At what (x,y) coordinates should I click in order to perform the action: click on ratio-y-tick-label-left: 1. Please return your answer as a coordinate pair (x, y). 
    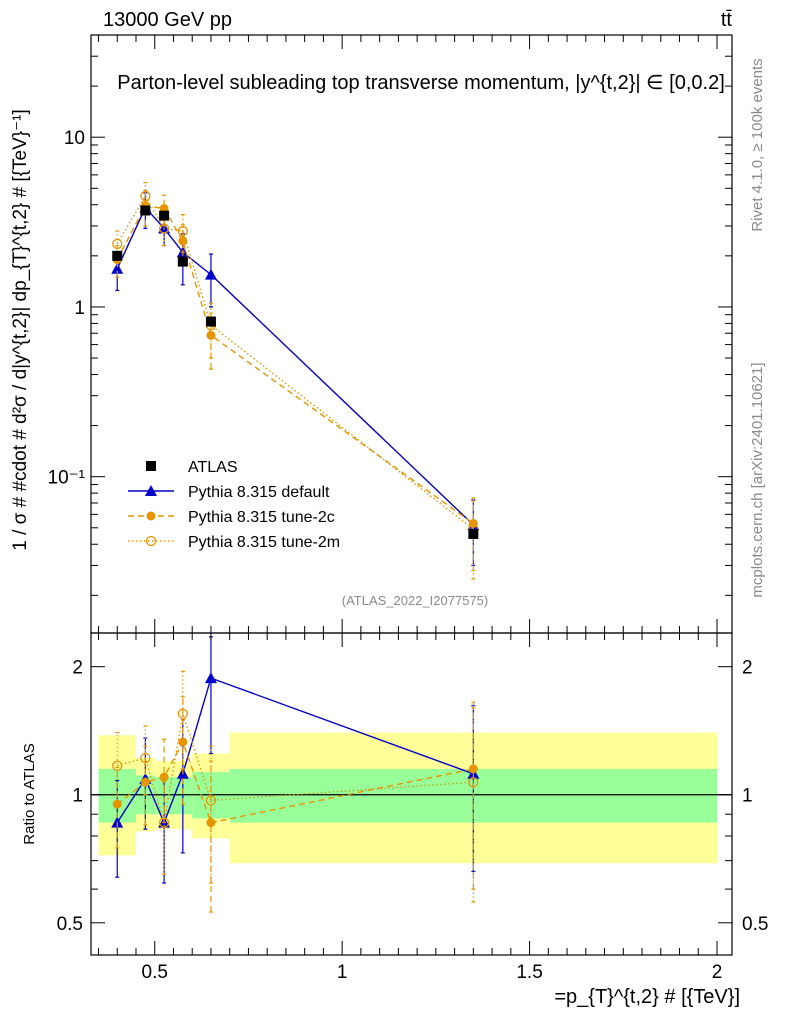
    Looking at the image, I should click on (77, 796).